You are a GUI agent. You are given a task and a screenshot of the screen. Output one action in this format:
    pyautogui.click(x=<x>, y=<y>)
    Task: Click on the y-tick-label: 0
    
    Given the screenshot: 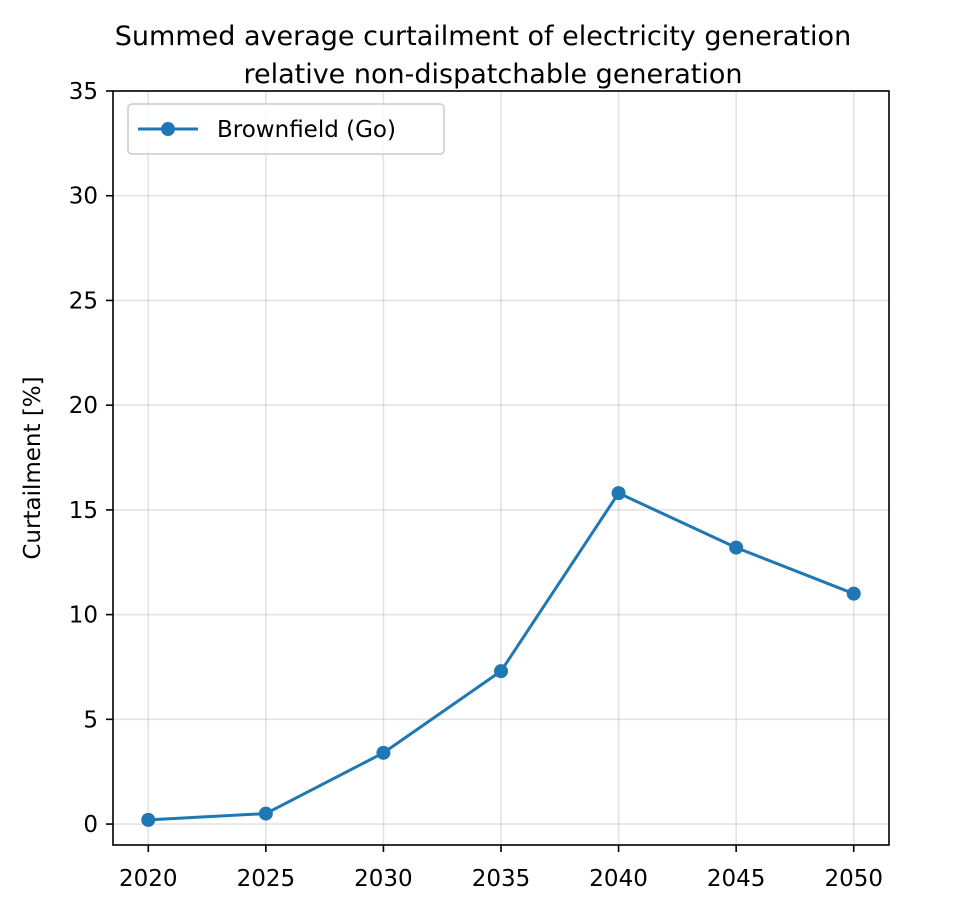 What is the action you would take?
    pyautogui.click(x=90, y=825)
    